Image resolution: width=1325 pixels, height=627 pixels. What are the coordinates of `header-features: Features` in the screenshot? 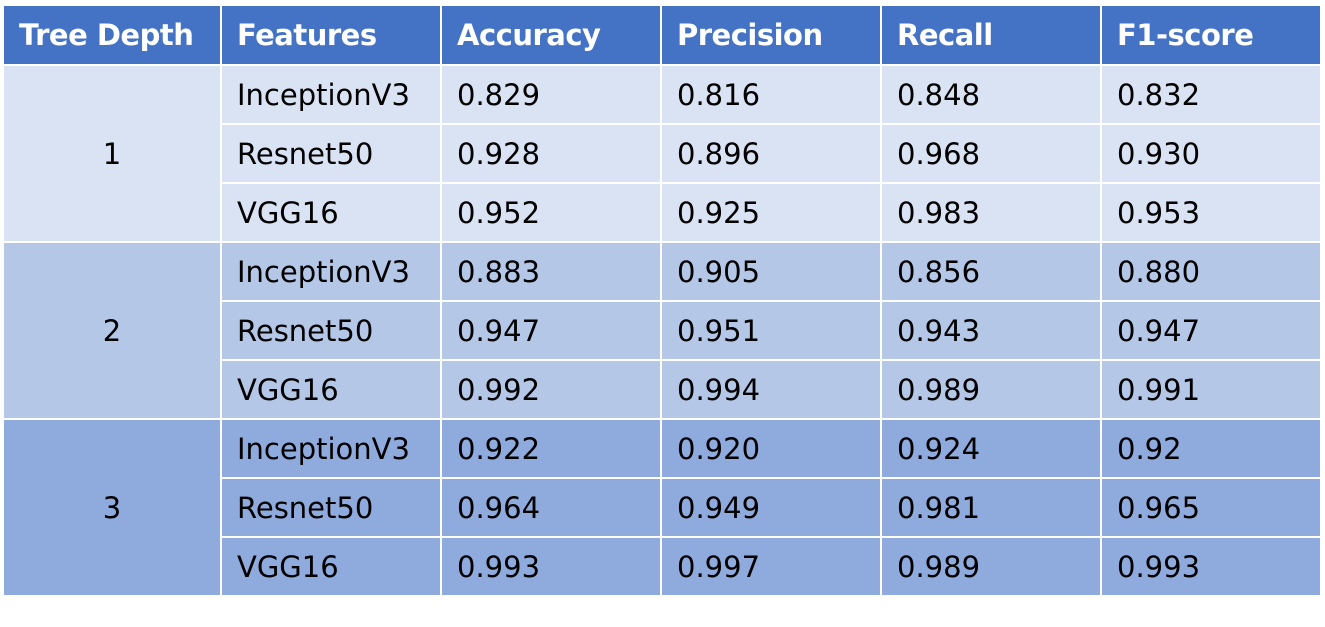 It's located at (331, 35).